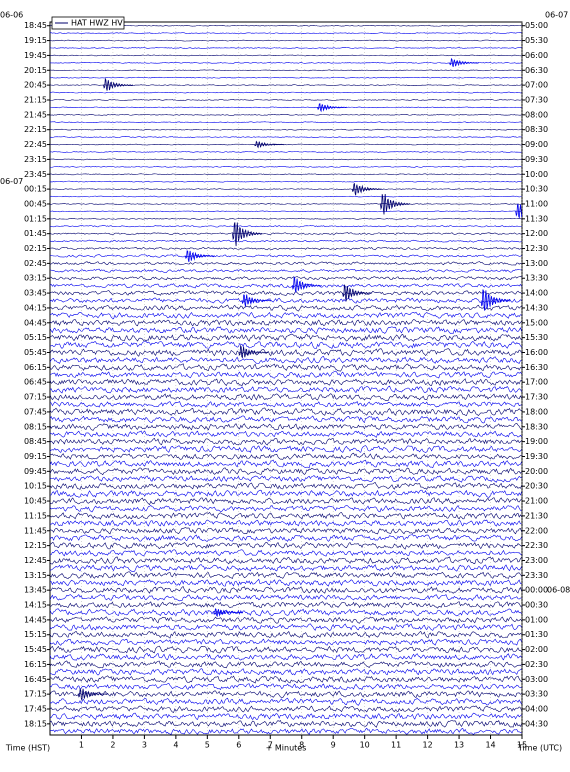 The width and height of the screenshot is (570, 772). Describe the element at coordinates (536, 560) in the screenshot. I see `right-time-label: 23:00` at that location.